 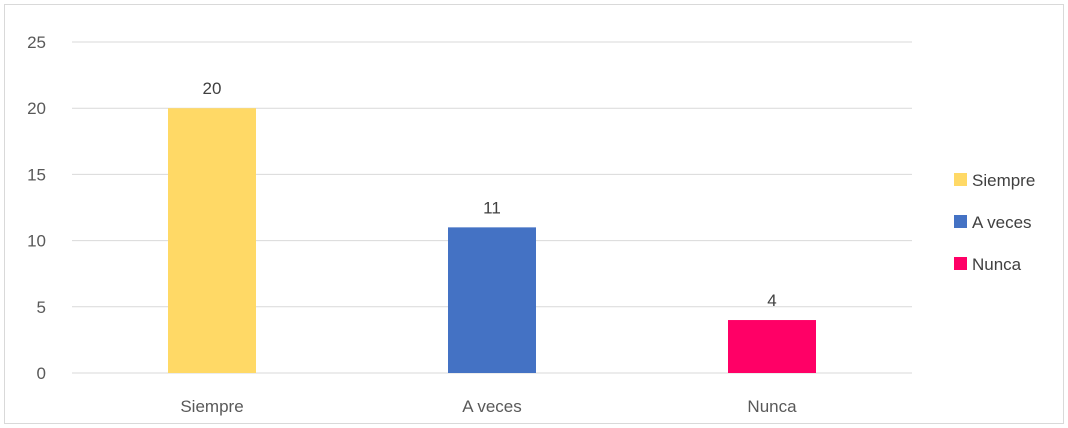 What do you see at coordinates (212, 88) in the screenshot?
I see `data-label: 20` at bounding box center [212, 88].